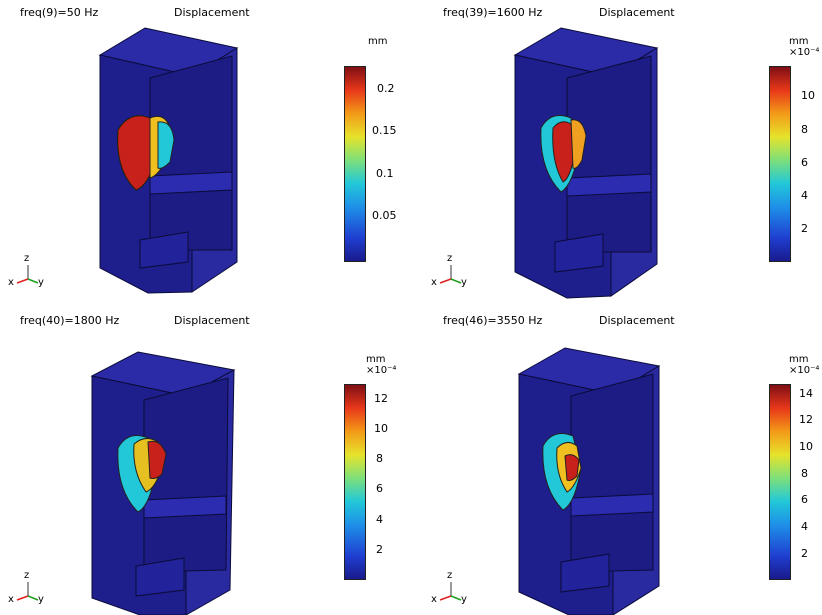 This screenshot has height=615, width=822. I want to click on colorbar-unit: mm, so click(377, 41).